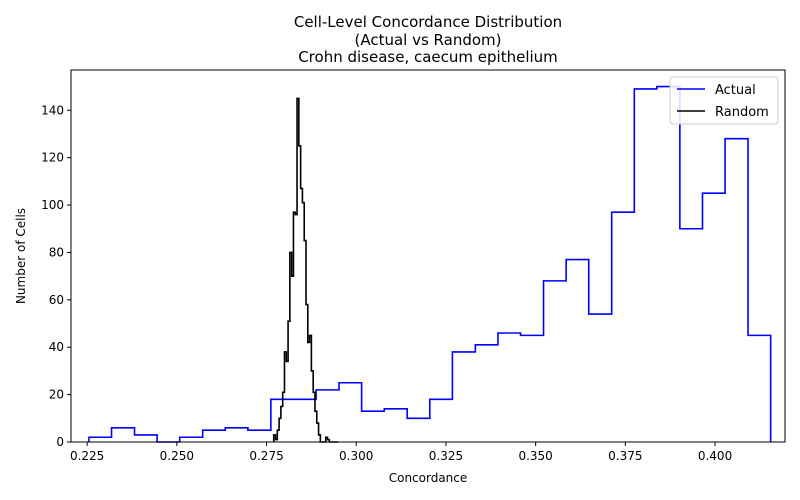 This screenshot has width=800, height=500. I want to click on x-tick-label: 0.375, so click(625, 456).